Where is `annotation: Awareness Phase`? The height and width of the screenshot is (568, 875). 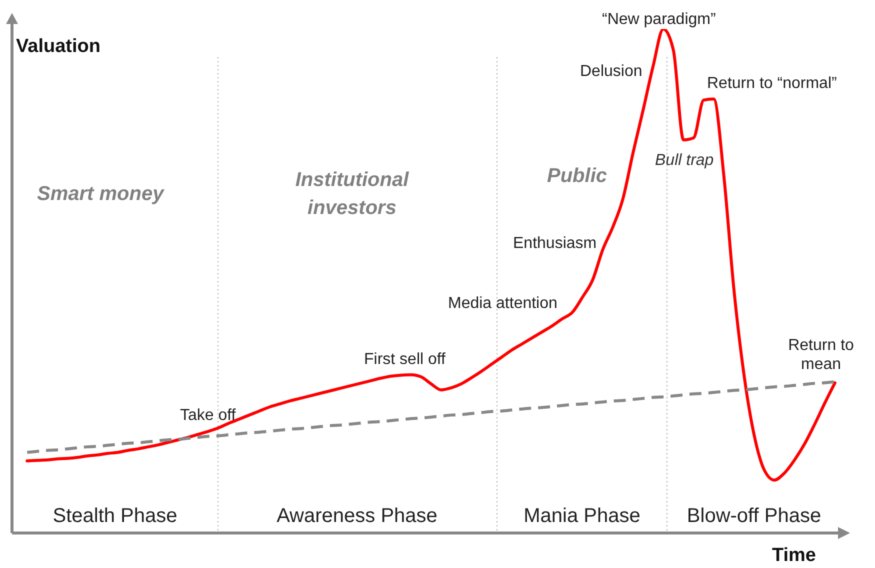 annotation: Awareness Phase is located at coordinates (357, 516).